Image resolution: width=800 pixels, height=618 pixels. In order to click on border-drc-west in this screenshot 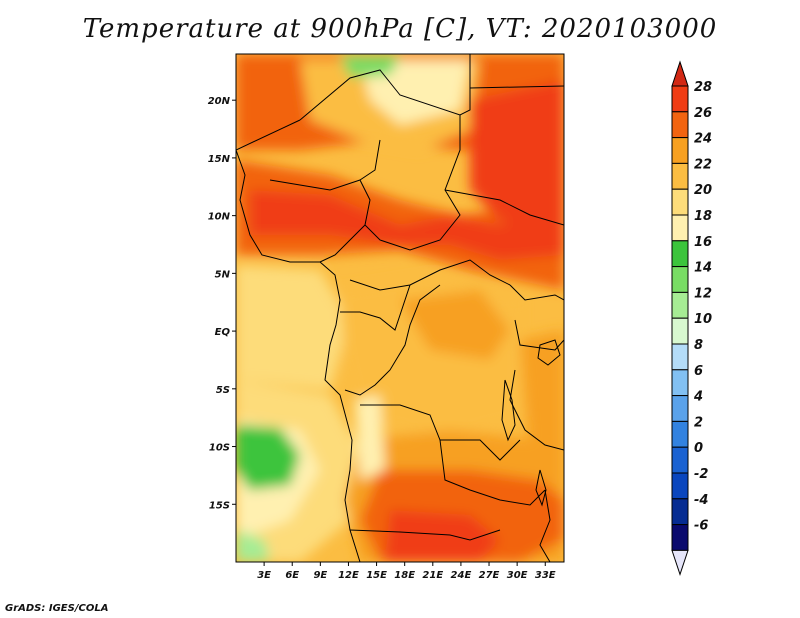, I will do `click(392, 340)`.